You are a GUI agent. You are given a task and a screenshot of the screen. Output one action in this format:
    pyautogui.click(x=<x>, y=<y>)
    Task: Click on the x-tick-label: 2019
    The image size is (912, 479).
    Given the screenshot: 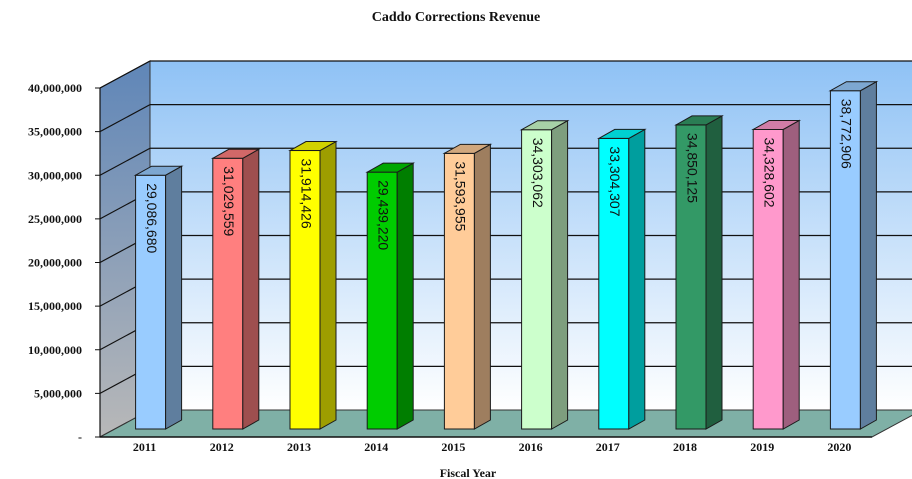 What is the action you would take?
    pyautogui.click(x=762, y=447)
    